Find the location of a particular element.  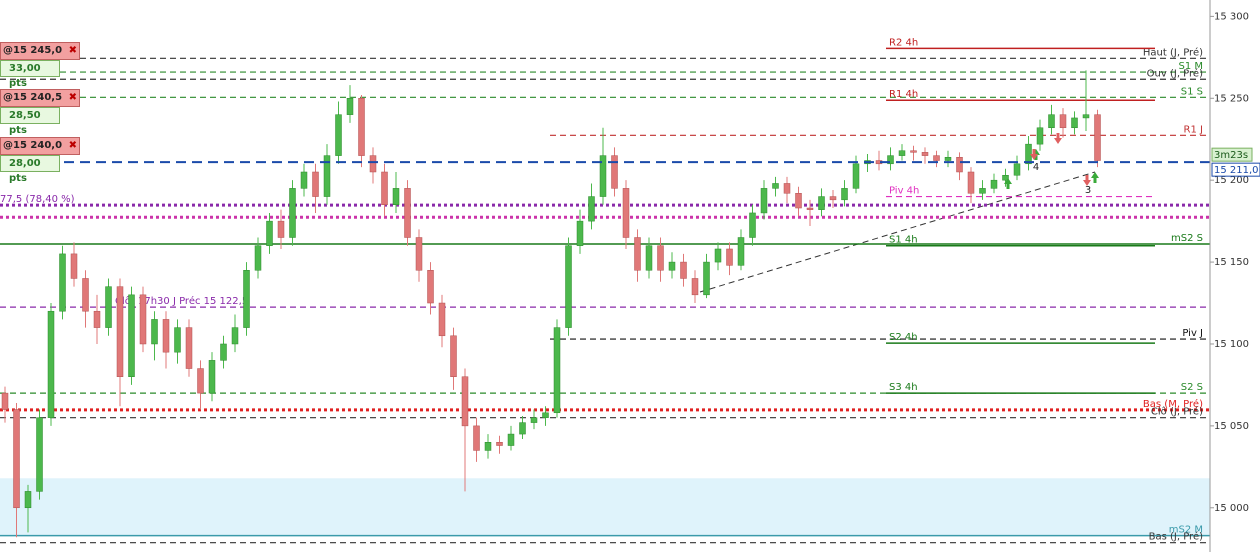

level-label: S1 S is located at coordinates (1192, 91).